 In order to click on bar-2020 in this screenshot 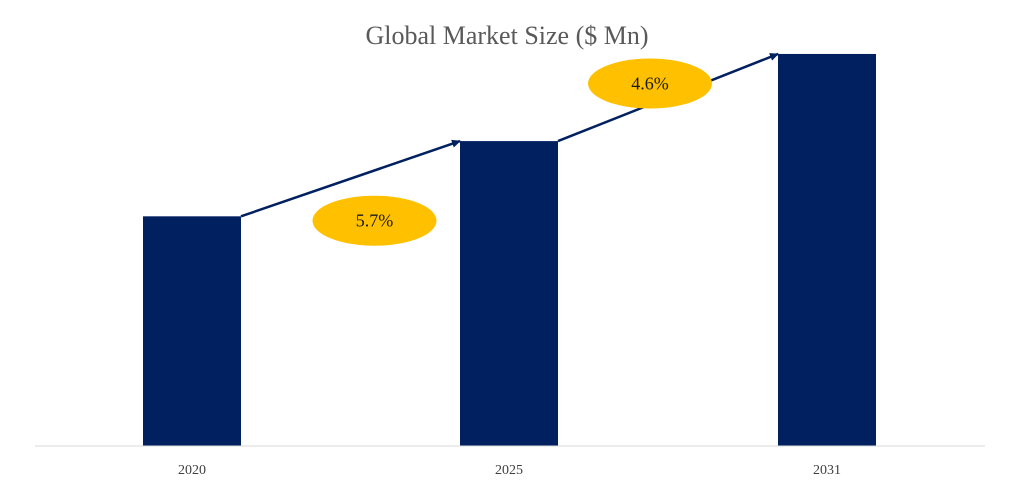, I will do `click(192, 331)`.